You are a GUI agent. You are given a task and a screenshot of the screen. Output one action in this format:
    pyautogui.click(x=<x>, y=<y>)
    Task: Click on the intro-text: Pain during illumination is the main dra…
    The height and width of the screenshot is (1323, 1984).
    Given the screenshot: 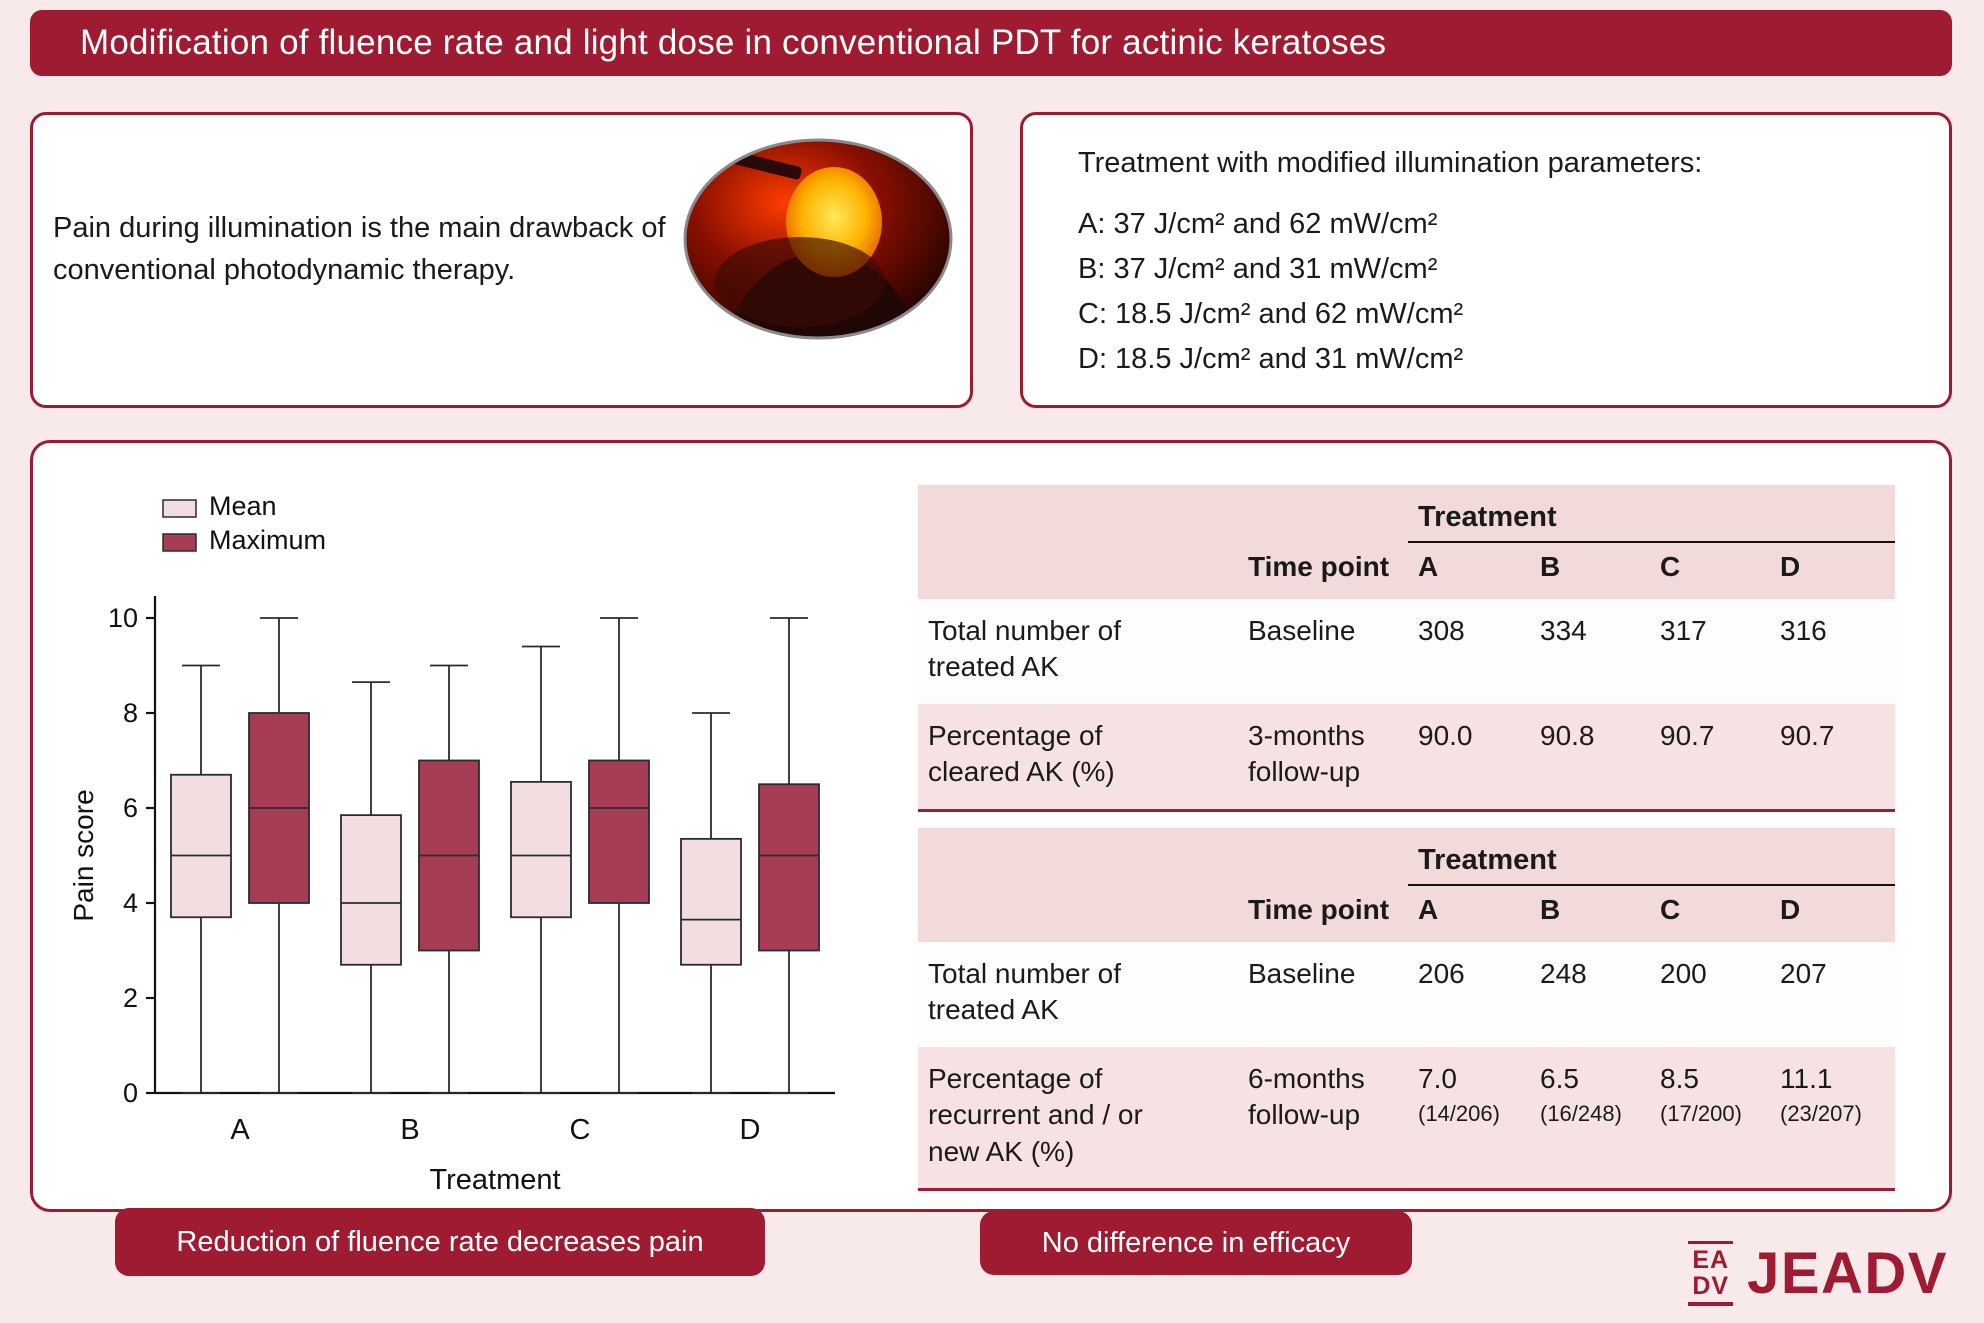 What is the action you would take?
    pyautogui.click(x=359, y=249)
    